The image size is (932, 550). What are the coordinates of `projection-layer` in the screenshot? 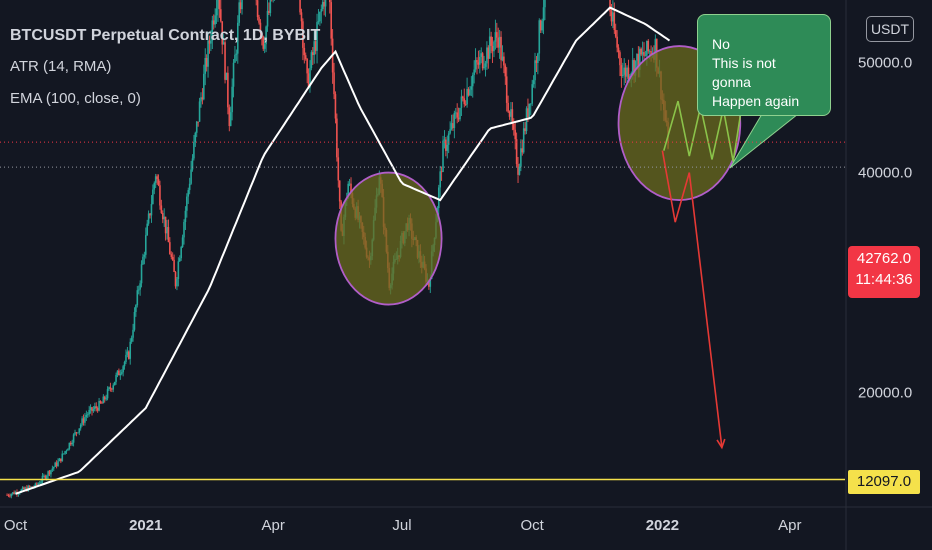 It's located at (730, 233).